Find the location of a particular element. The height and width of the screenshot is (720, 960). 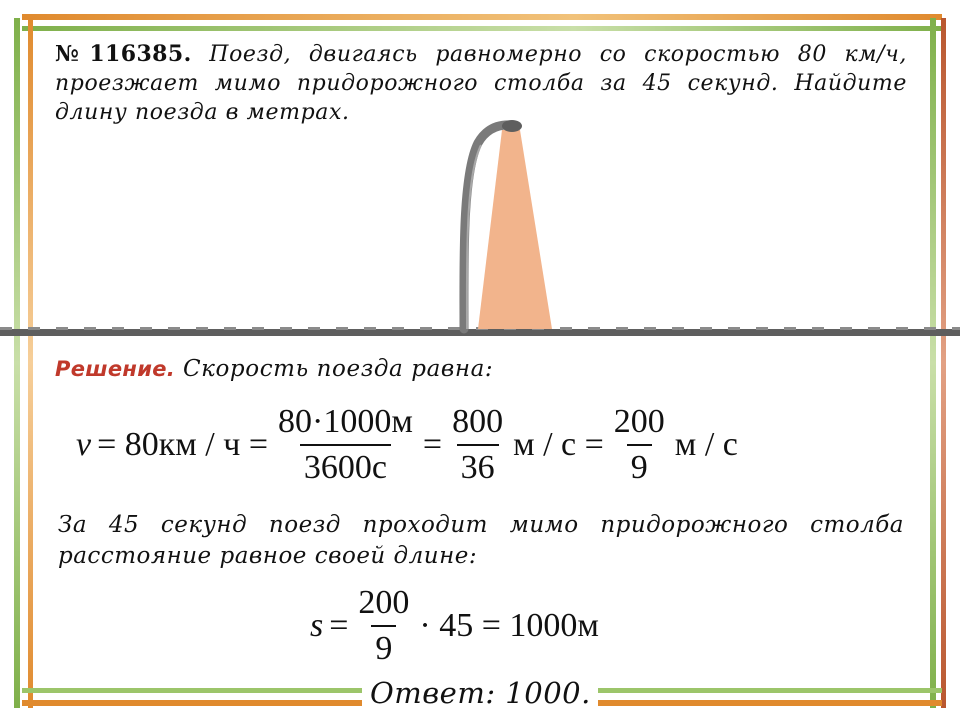

answer-text: Ответ: 1000. is located at coordinates (480, 693).